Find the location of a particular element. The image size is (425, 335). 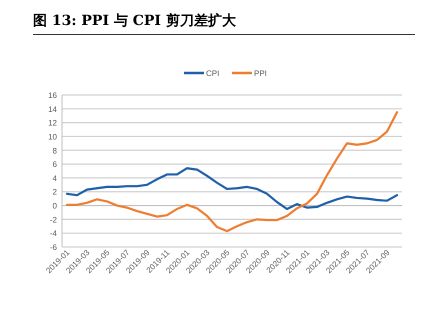

y-tick-label: -2 is located at coordinates (54, 219).